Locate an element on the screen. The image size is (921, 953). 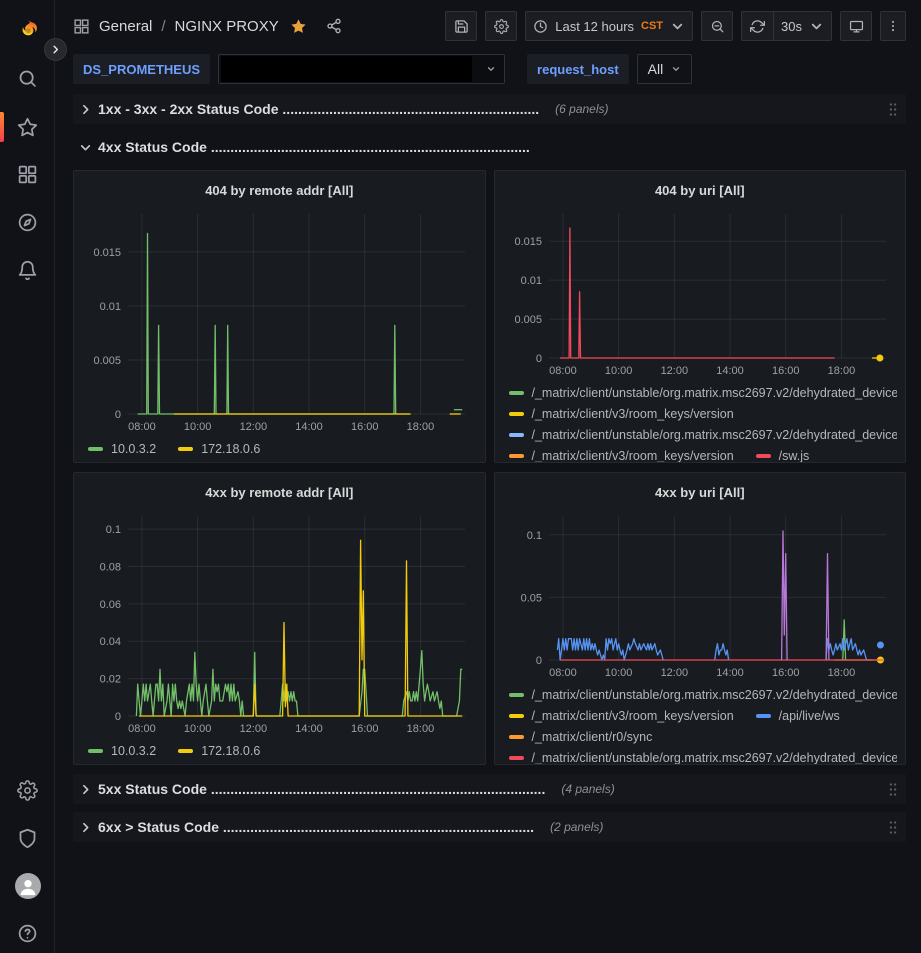
grafana-logo is located at coordinates (27, 30).